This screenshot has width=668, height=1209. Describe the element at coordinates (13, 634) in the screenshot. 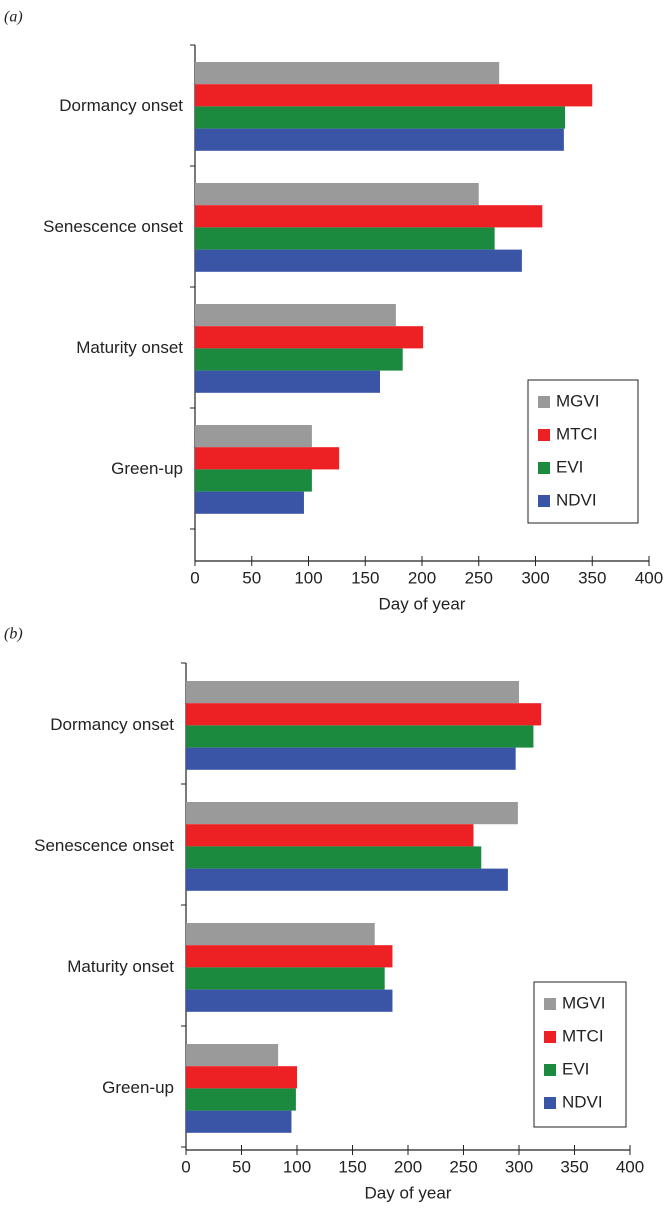

I see `panel-label: (b)` at that location.